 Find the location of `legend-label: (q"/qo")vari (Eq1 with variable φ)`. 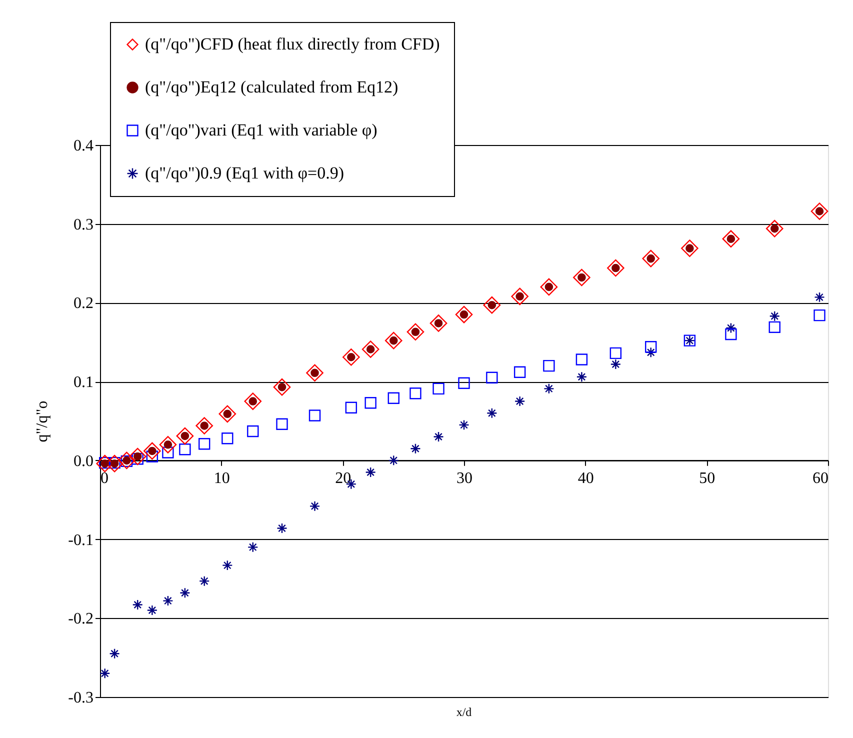

legend-label: (q"/qo")vari (Eq1 with variable φ) is located at coordinates (261, 130).